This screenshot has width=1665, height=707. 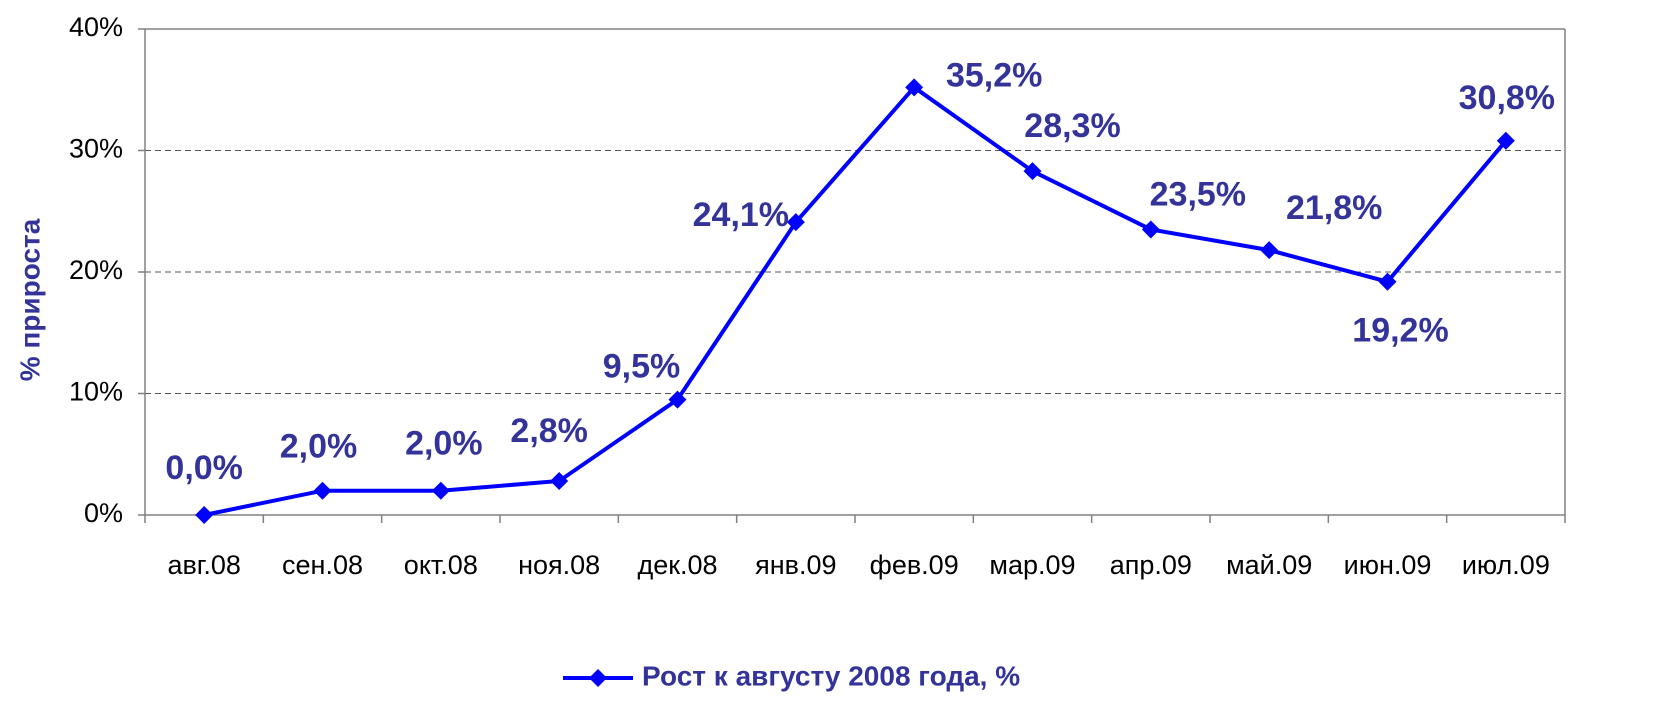 I want to click on y-tick-label: 10%, so click(x=96, y=392).